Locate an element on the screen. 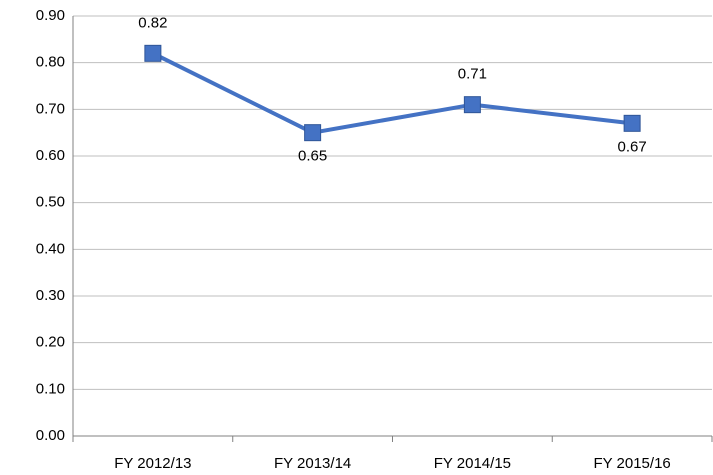 The image size is (713, 475). data-label: 0.82 is located at coordinates (152, 22).